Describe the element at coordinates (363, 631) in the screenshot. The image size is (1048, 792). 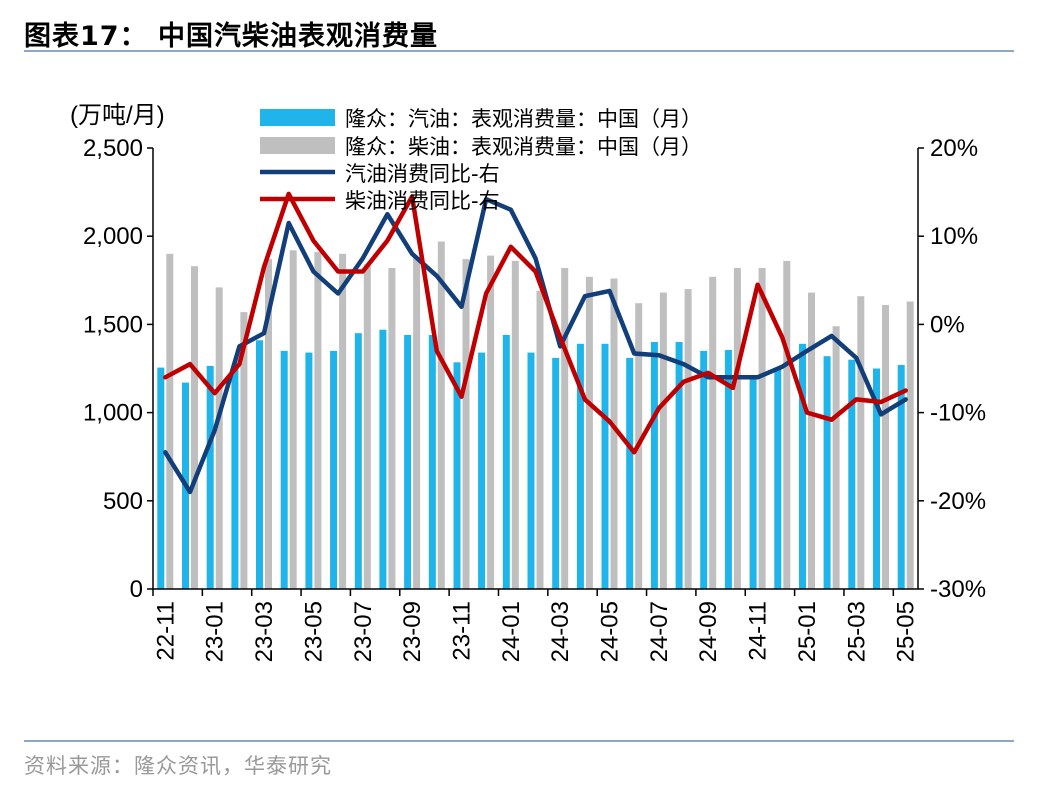
I see `x-tick-label: 23-07` at that location.